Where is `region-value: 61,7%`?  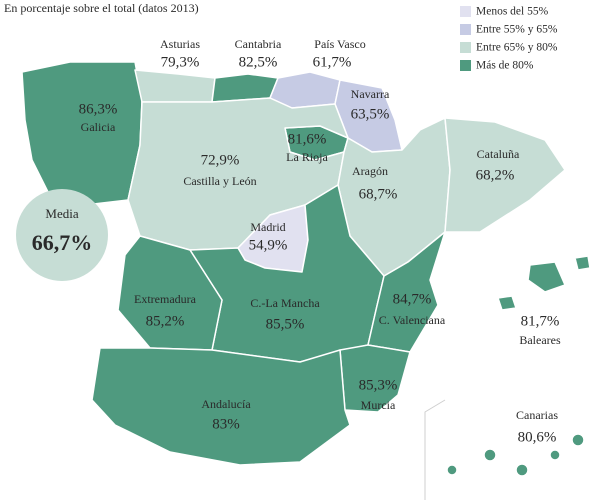
region-value: 61,7% is located at coordinates (332, 62).